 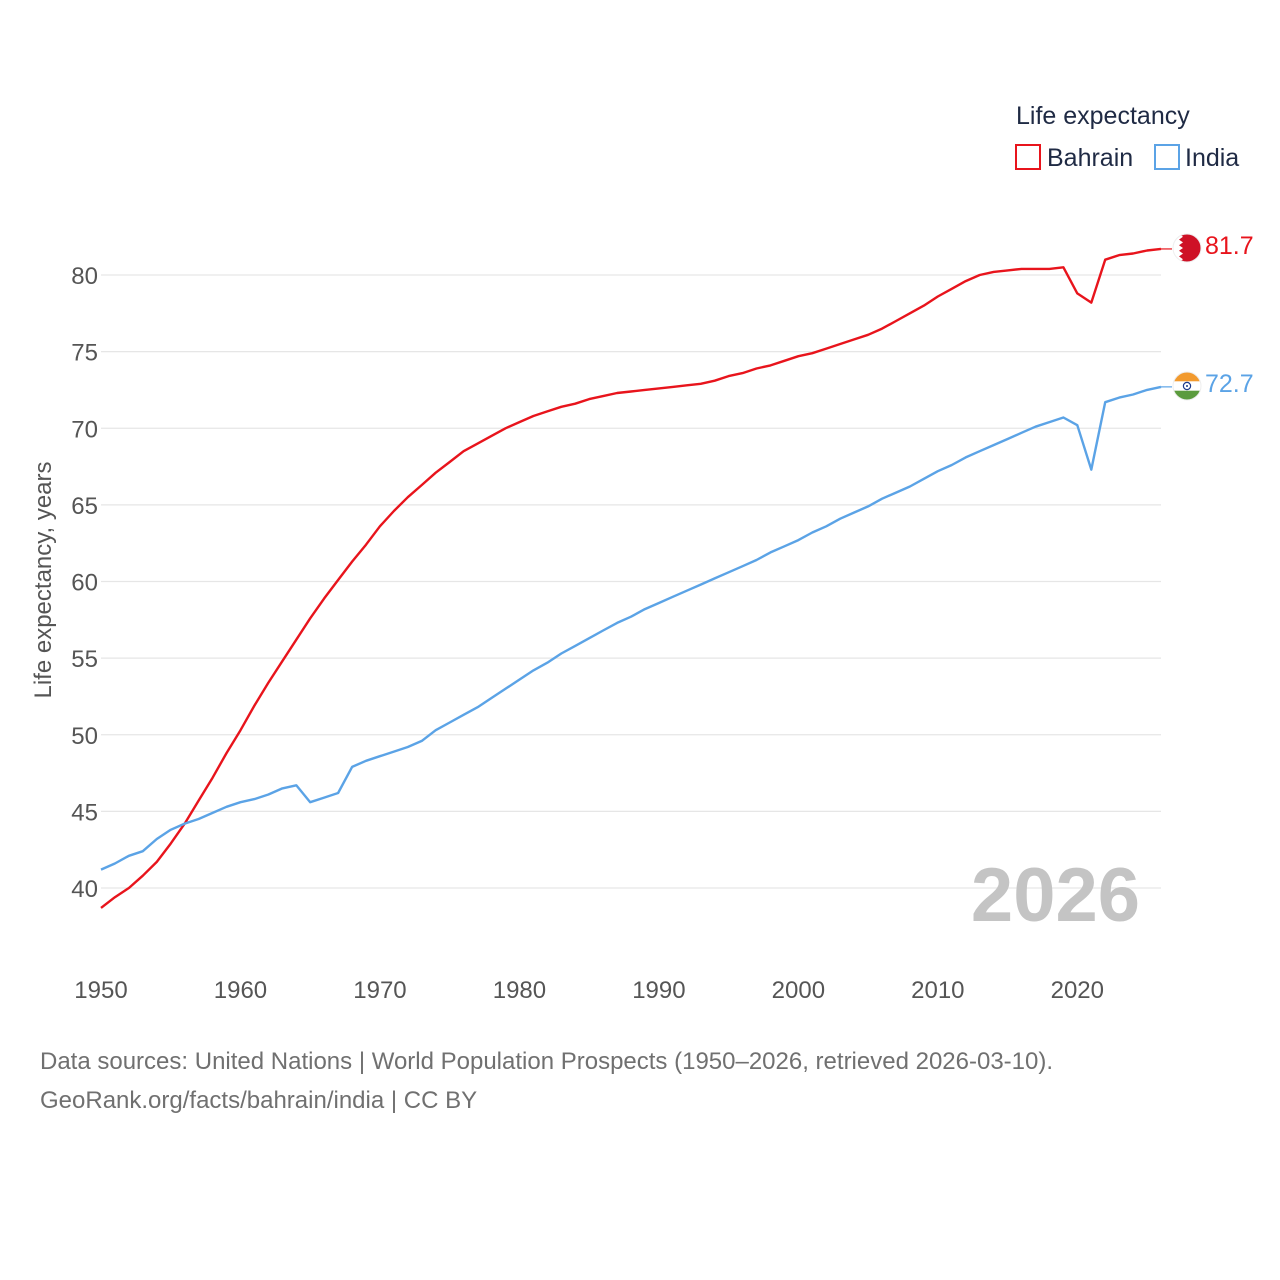 I want to click on x-tick-label: 1970, so click(x=379, y=990).